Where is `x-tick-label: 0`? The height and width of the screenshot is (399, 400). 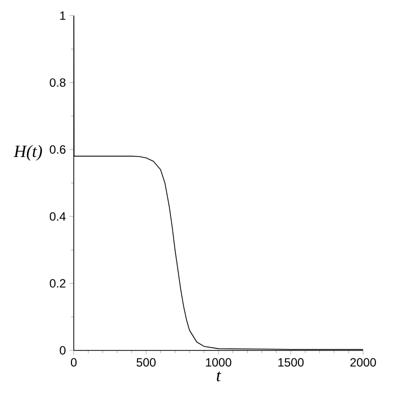
x-tick-label: 0 is located at coordinates (73, 362).